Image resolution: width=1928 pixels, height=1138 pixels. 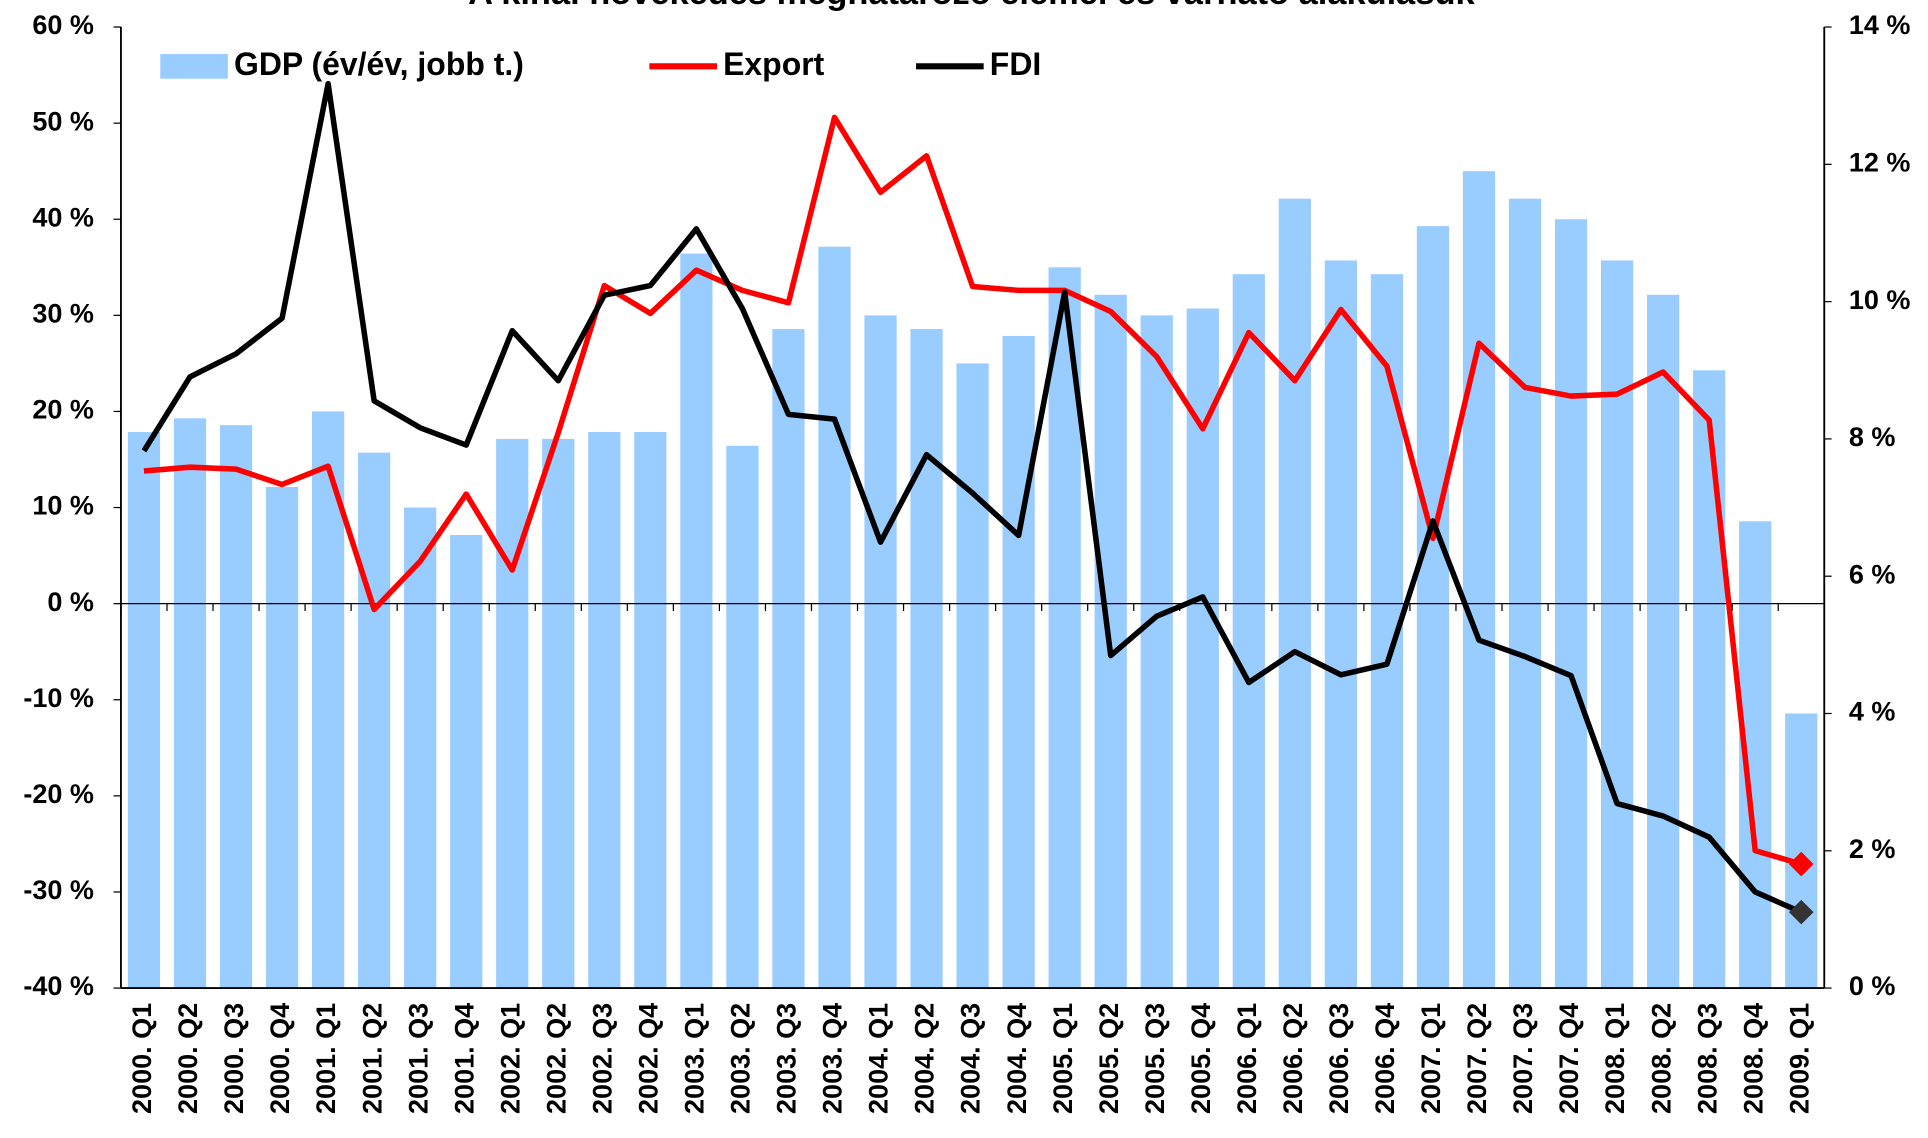 What do you see at coordinates (1872, 849) in the screenshot?
I see `y2-tick-label: 2 %` at bounding box center [1872, 849].